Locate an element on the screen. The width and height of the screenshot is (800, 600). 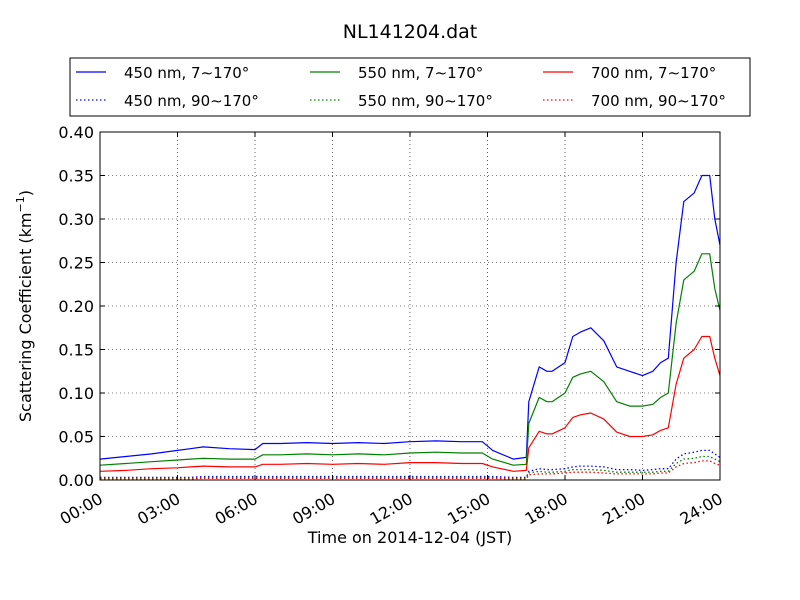
legend-label: 550 nm, 7∼170° is located at coordinates (420, 73).